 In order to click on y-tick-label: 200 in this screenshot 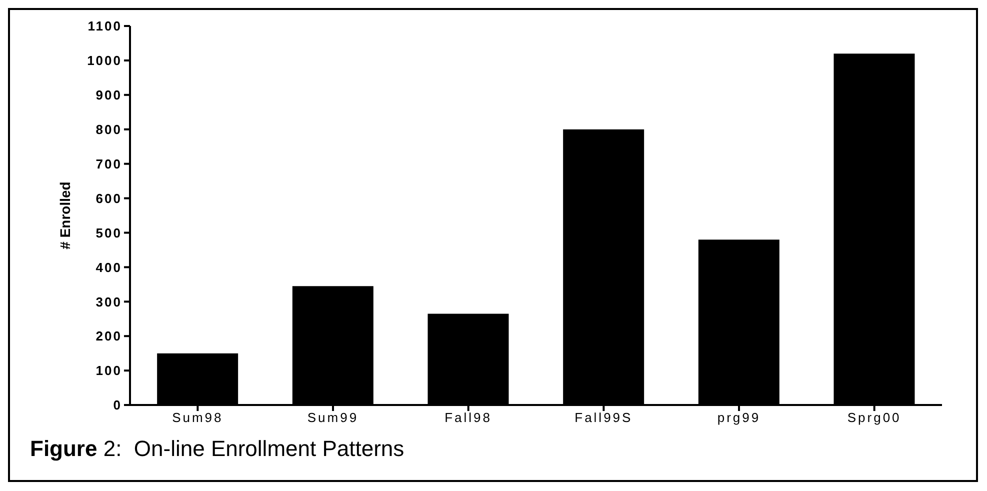, I will do `click(109, 336)`.